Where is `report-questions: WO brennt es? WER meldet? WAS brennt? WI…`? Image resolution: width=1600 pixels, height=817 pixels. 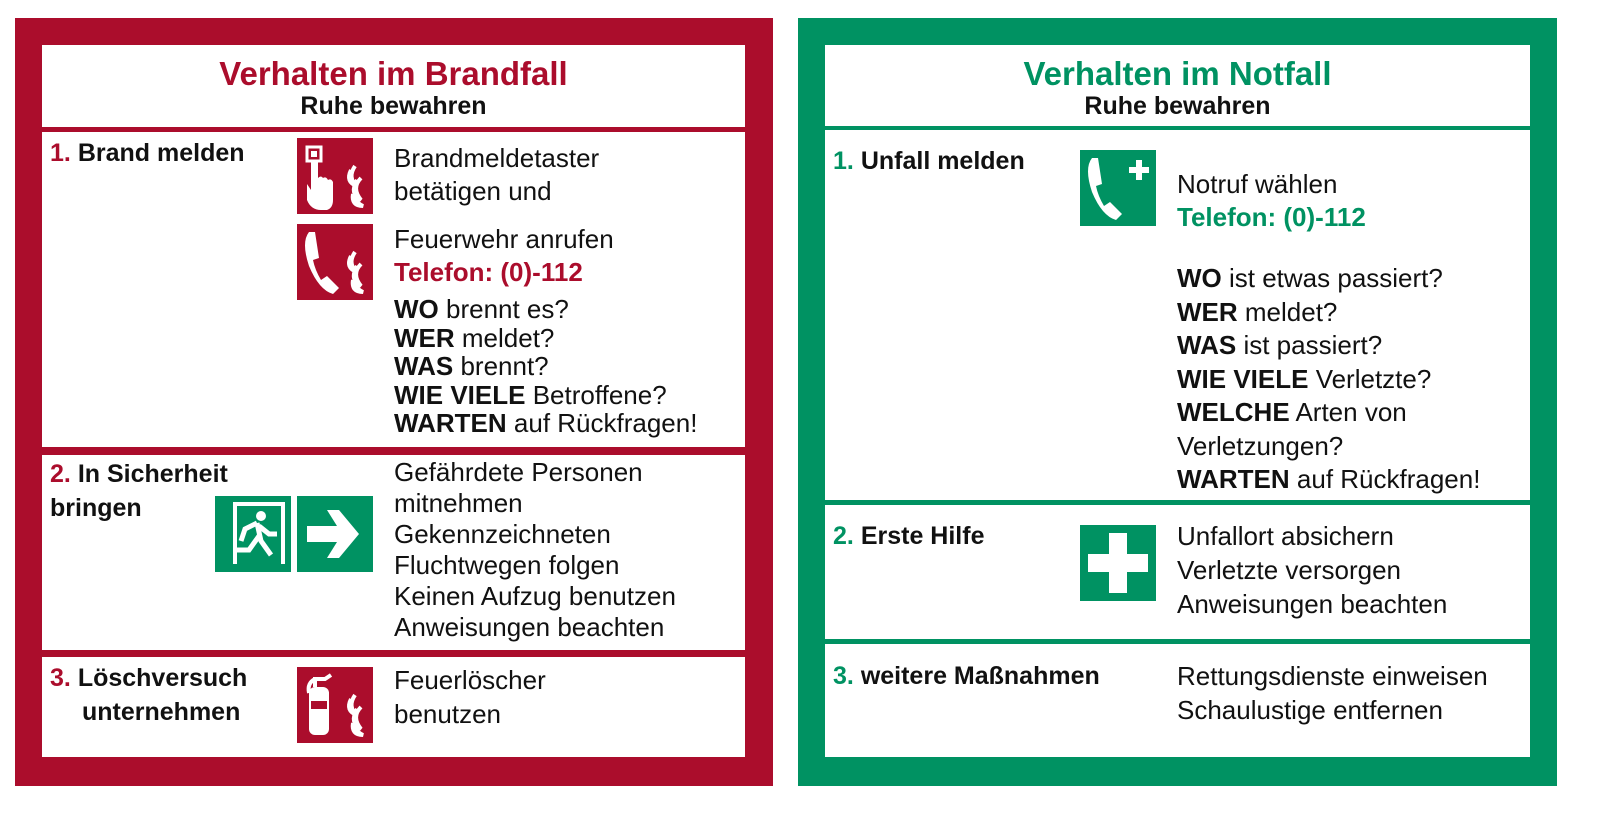 report-questions: WO brennt es? WER meldet? WAS brennt? WI… is located at coordinates (545, 366).